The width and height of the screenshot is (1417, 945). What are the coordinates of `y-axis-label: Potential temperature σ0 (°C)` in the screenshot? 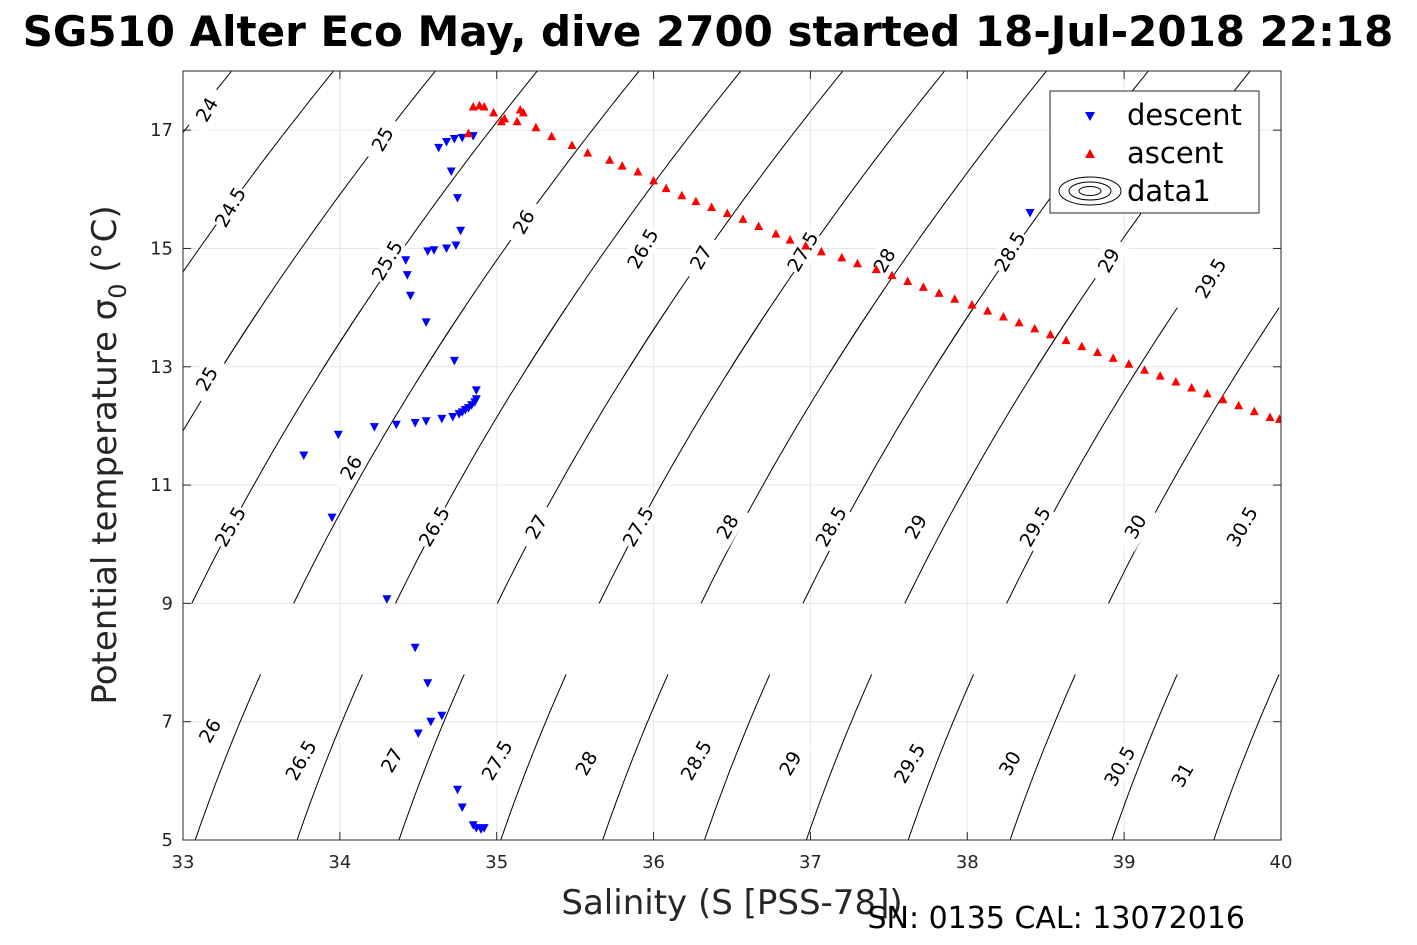 It's located at (108, 454).